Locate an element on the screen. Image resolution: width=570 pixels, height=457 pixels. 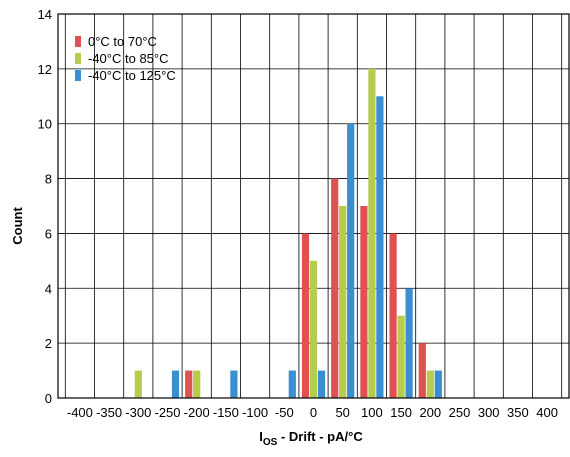
x-axis-title-subscript: OS is located at coordinates (270, 442).